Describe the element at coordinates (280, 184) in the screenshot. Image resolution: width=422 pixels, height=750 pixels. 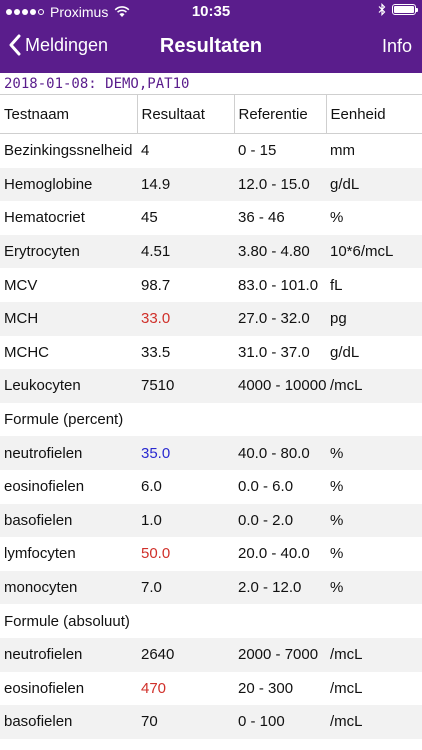
I see `cell-reference: 12.0 - 15.0` at that location.